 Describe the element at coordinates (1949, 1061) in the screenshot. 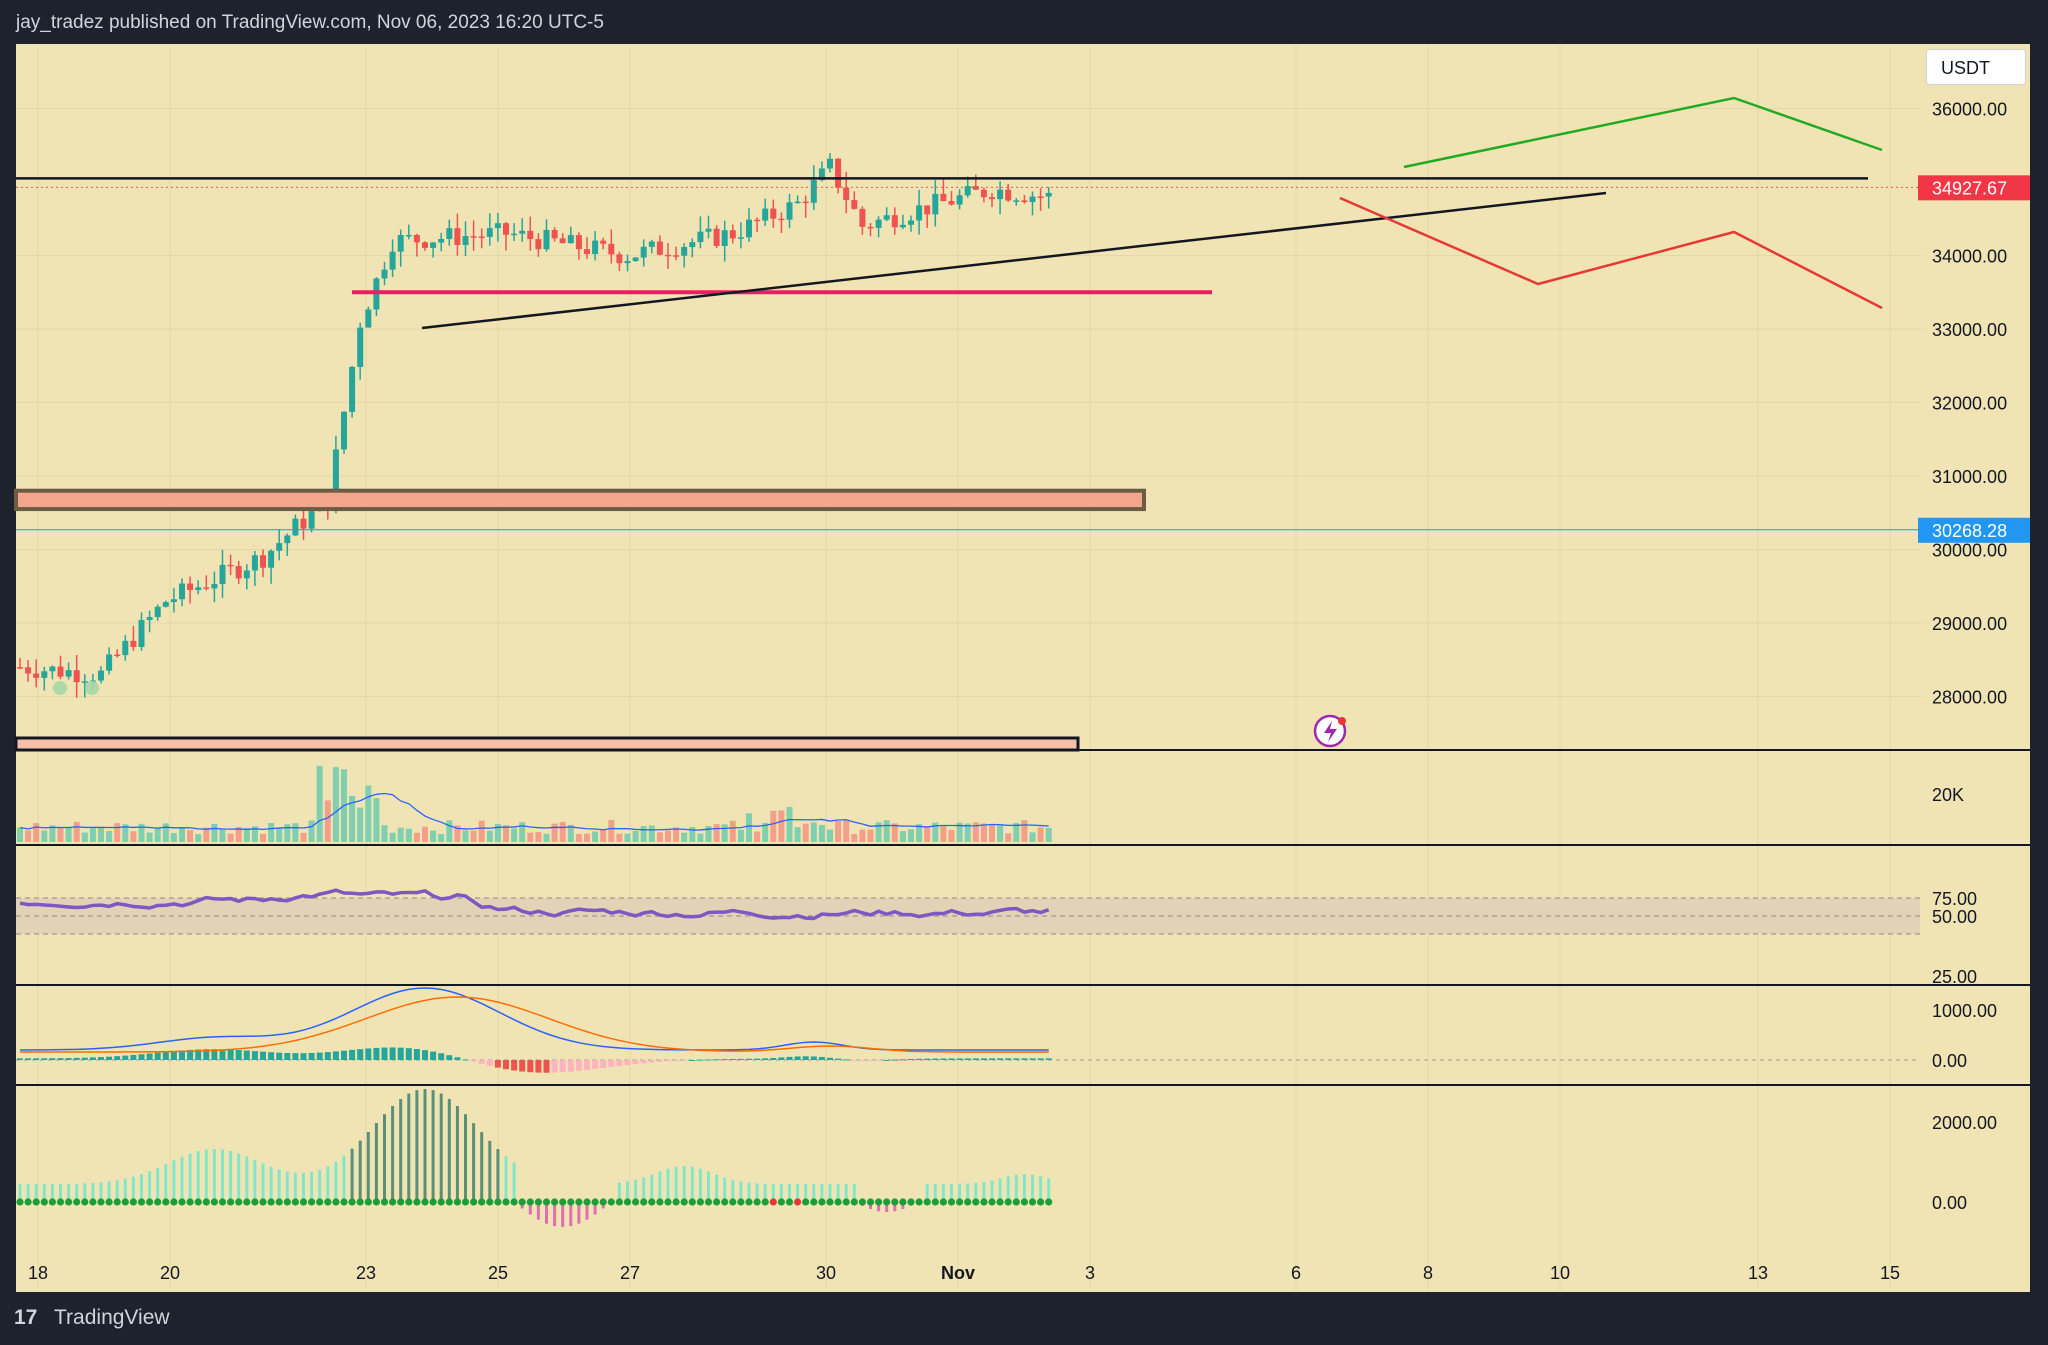

I see `macd-axis-label: 0.00` at that location.